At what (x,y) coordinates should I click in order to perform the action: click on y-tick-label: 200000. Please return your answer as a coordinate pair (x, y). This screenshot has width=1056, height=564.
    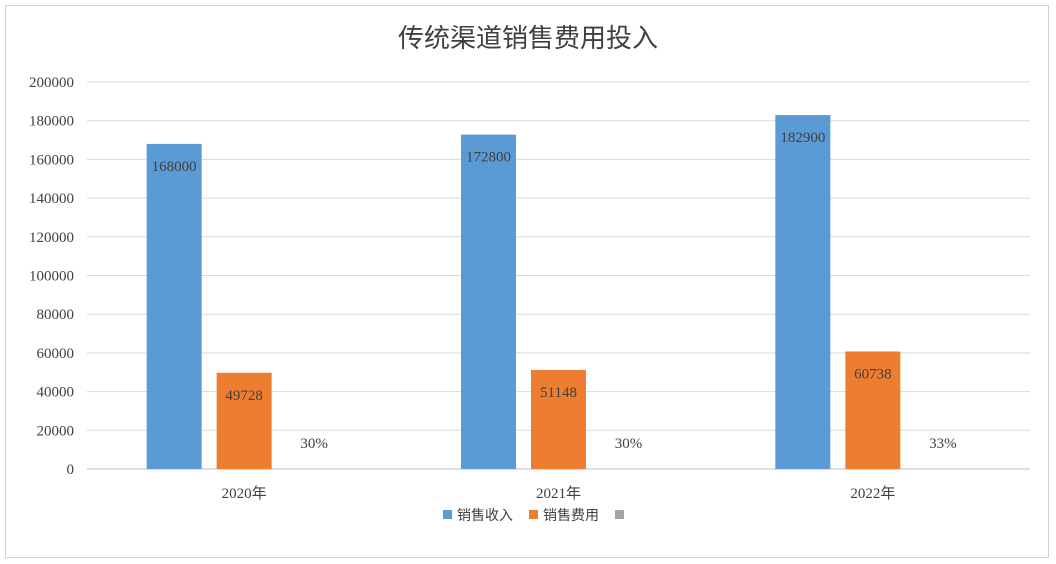
    Looking at the image, I should click on (51, 83).